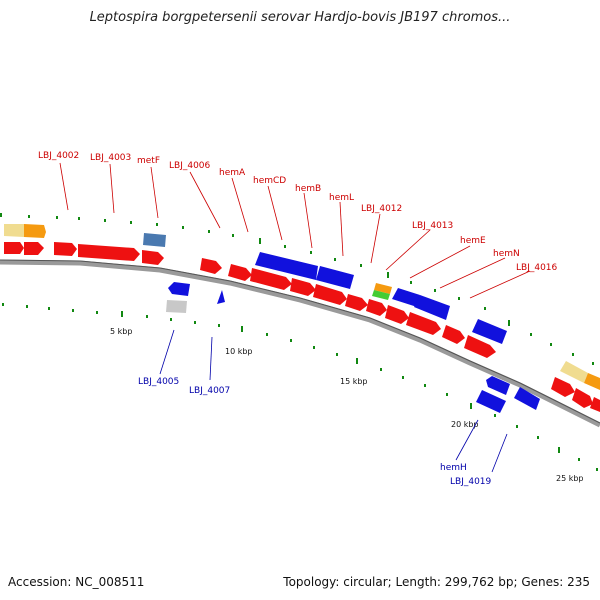 This screenshot has width=600, height=600. Describe the element at coordinates (239, 351) in the screenshot. I see `scale-label-10kbp: 10 kbp` at that location.